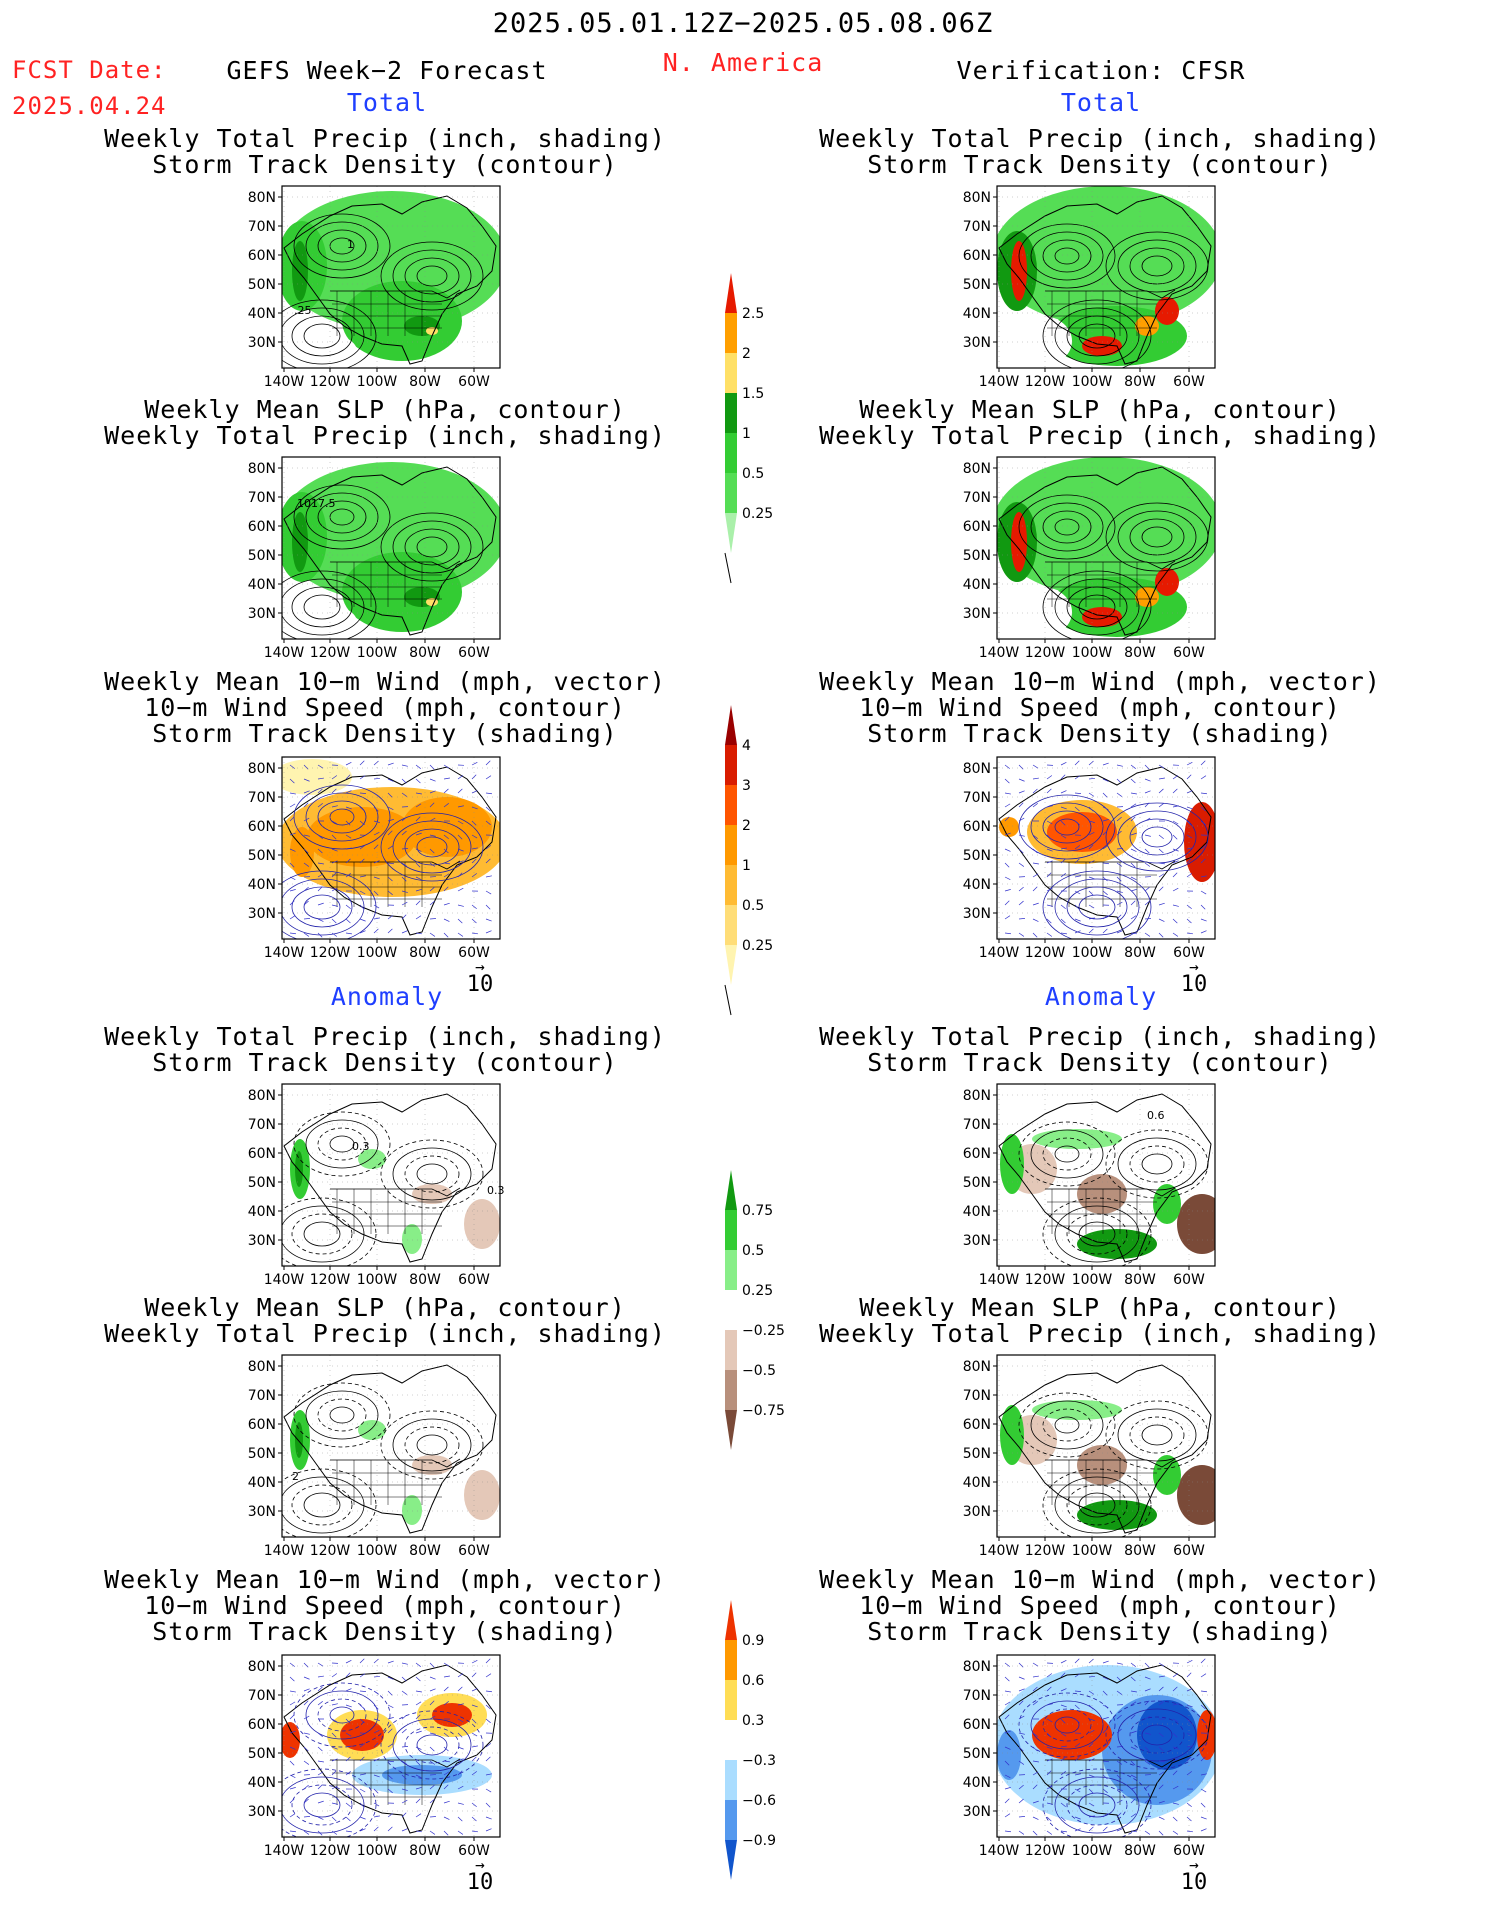 This screenshot has width=1487, height=1925. What do you see at coordinates (748, 860) in the screenshot?
I see `colorbar-track-total: 4 3 2 1 0.5 0.25` at bounding box center [748, 860].